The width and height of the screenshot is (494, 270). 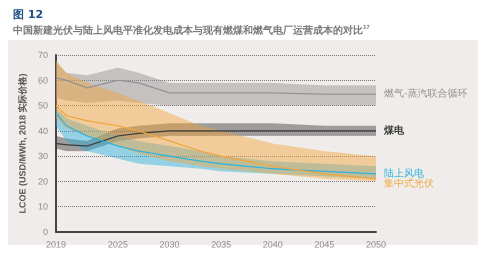 What do you see at coordinates (409, 183) in the screenshot?
I see `series-label: 集中式光伏` at bounding box center [409, 183].